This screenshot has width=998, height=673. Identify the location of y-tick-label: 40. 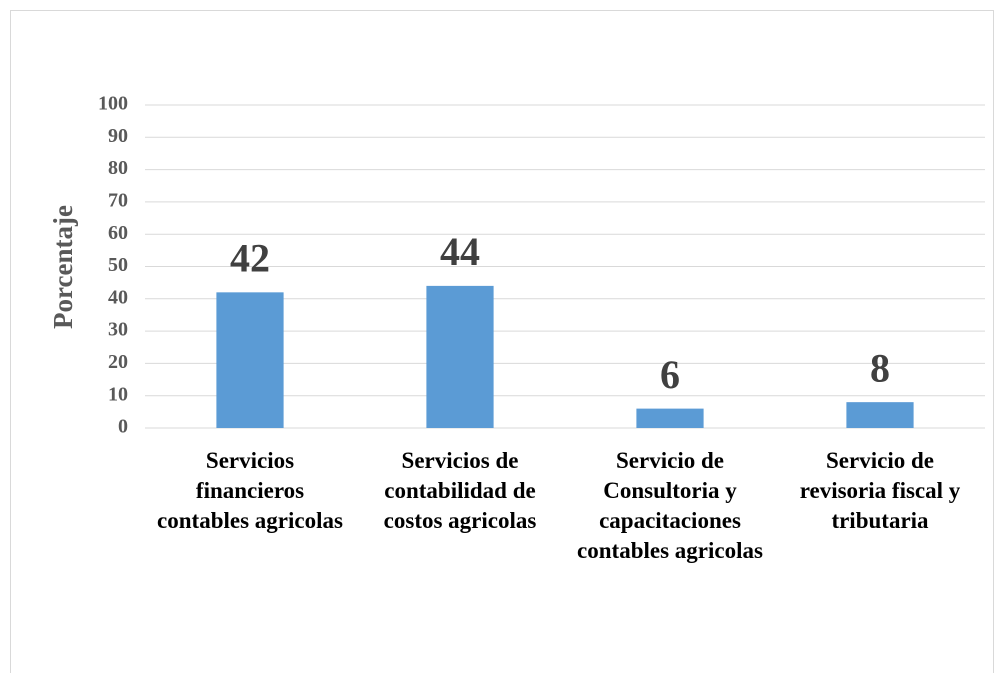
(118, 297).